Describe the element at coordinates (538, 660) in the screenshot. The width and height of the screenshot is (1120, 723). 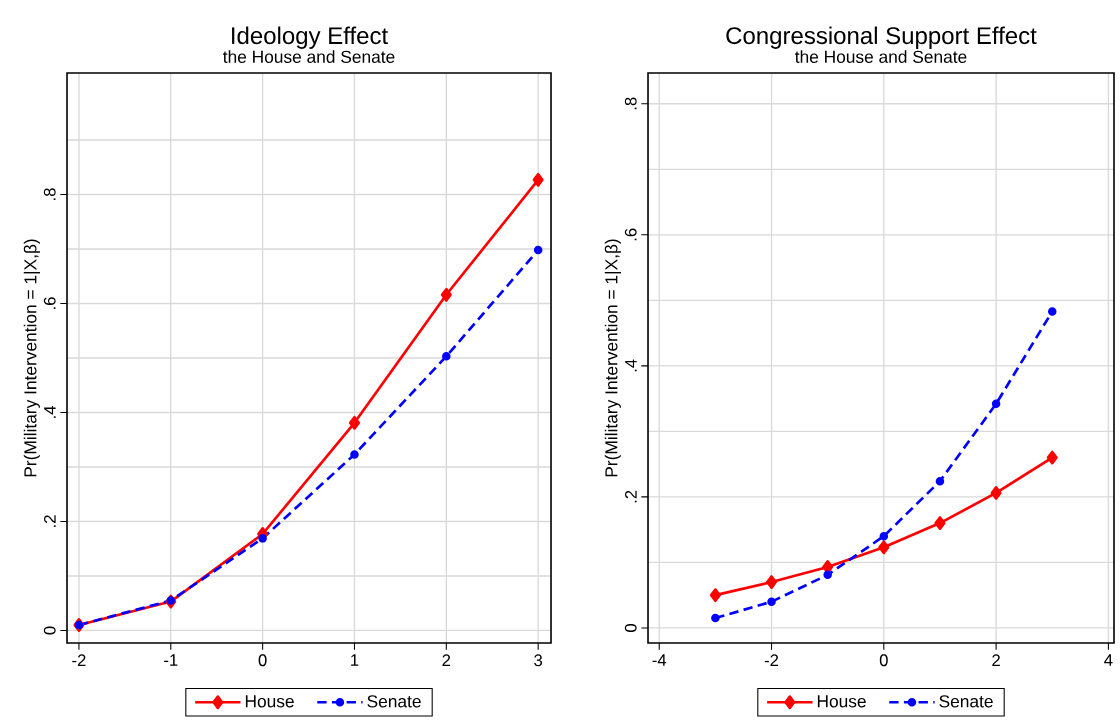
I see `x-tick-label: 3` at that location.